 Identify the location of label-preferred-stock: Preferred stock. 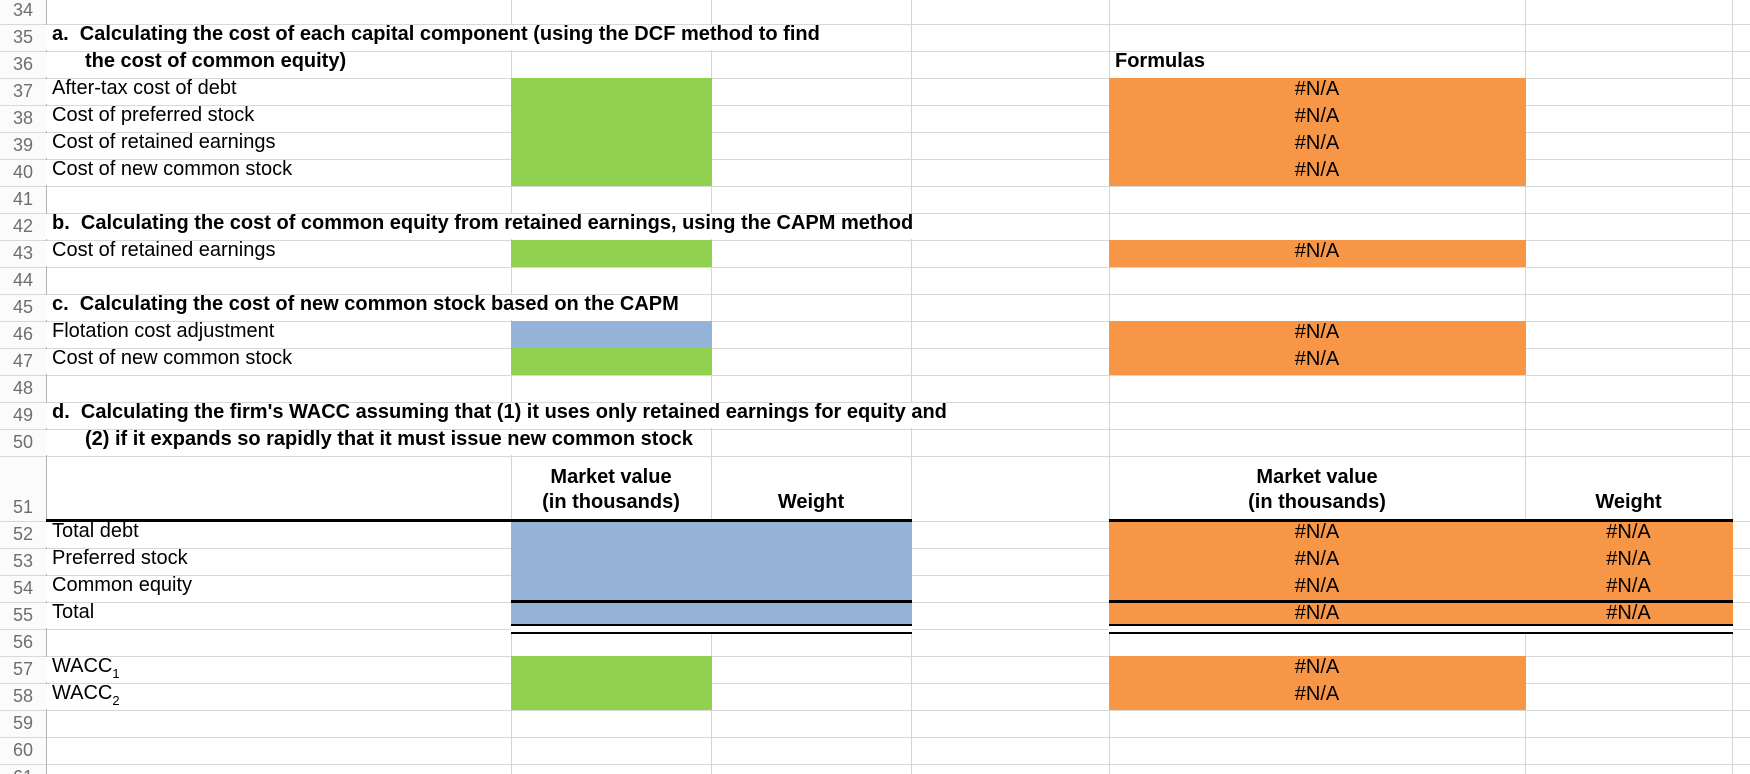
(117, 560).